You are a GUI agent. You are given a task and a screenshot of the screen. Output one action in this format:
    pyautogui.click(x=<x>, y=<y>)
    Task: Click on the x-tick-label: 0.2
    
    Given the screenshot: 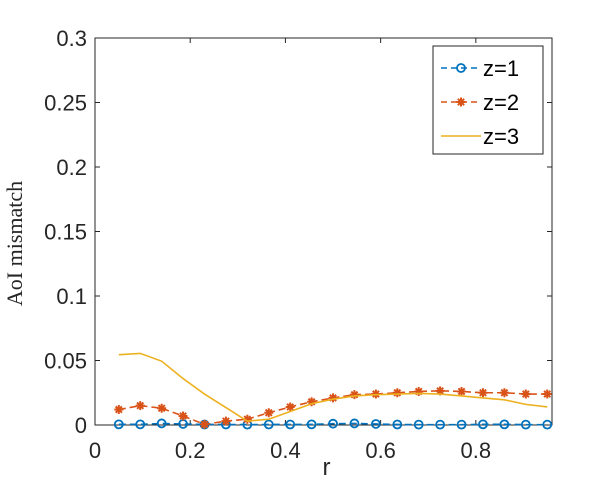 What is the action you would take?
    pyautogui.click(x=190, y=450)
    